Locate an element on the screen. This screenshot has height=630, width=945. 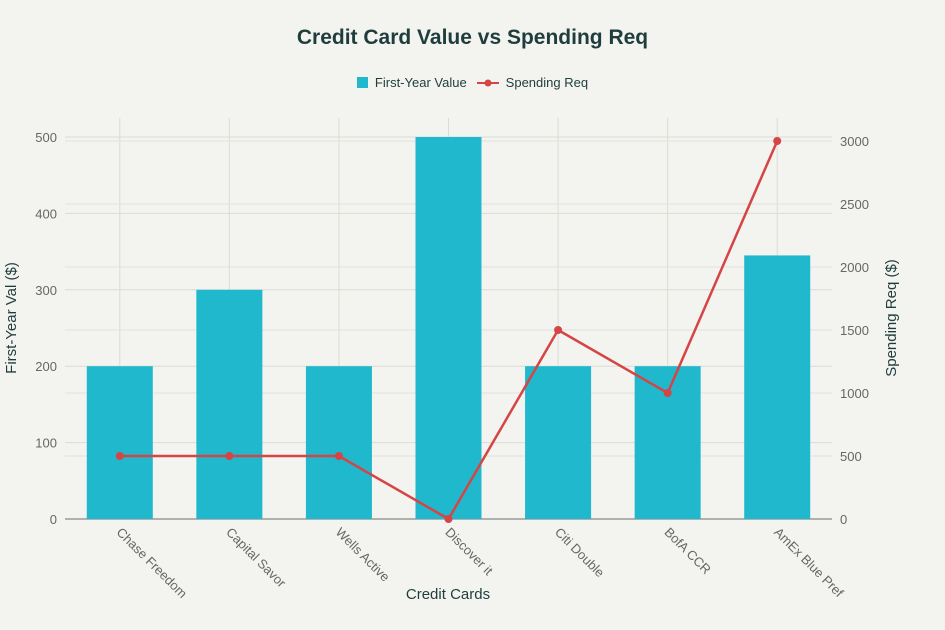
y-tick-label: 0 is located at coordinates (53, 519).